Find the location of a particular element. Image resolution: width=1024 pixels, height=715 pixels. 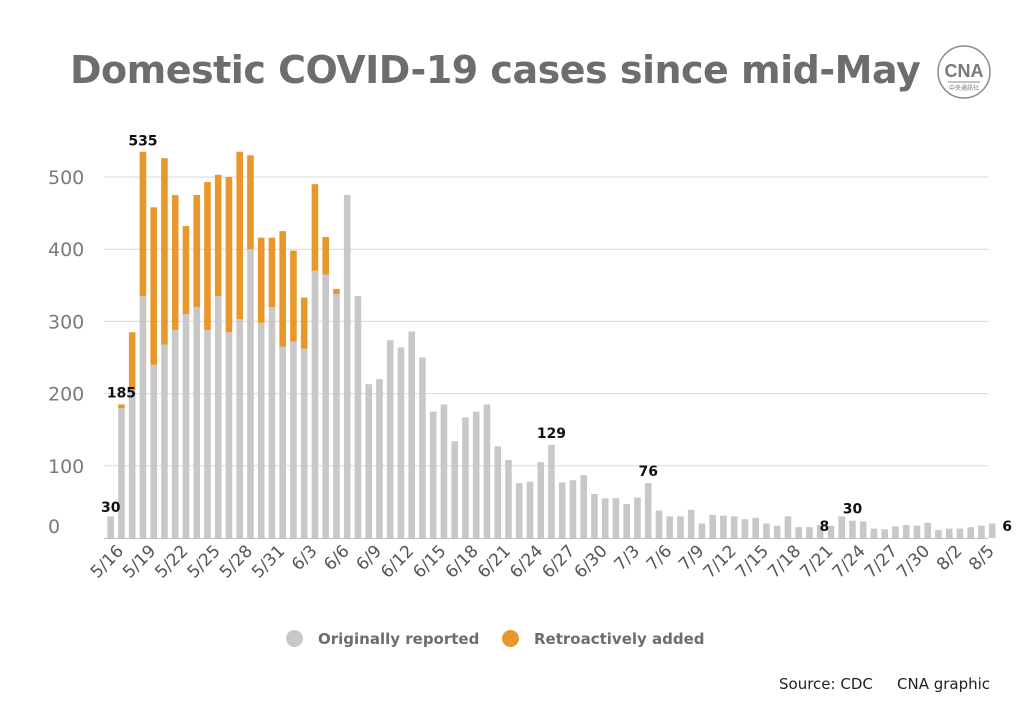

x-tick-label: 7/18 is located at coordinates (784, 561).